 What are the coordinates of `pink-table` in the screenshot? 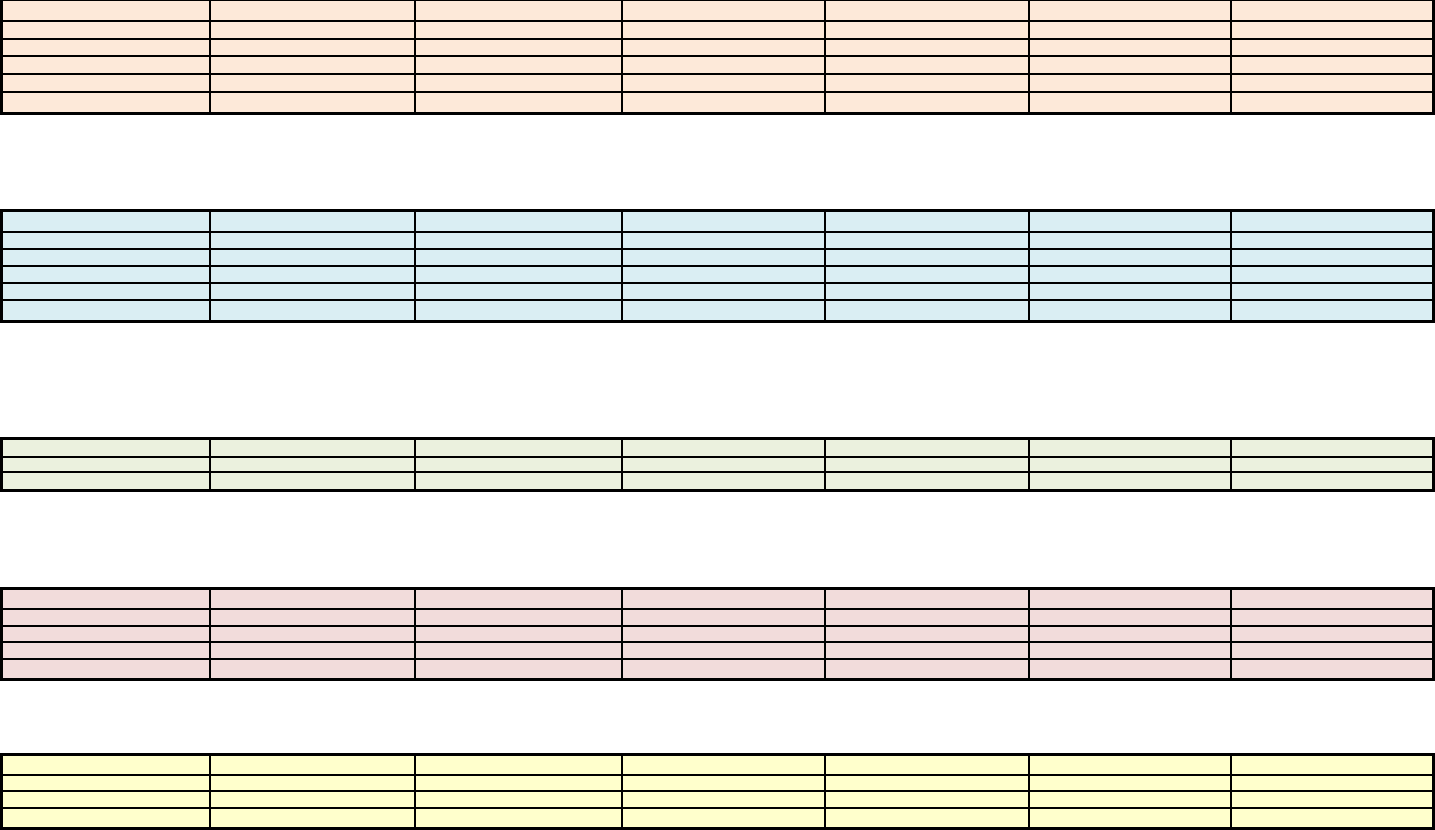 It's located at (717, 634).